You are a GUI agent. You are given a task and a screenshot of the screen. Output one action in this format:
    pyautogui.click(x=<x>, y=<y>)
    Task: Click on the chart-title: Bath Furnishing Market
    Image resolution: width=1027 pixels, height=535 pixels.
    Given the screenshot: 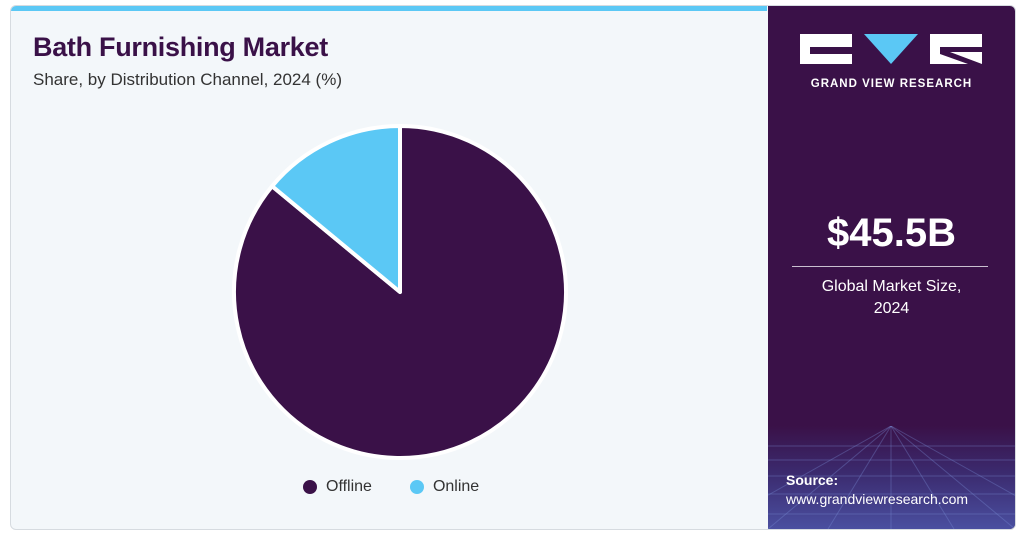 What is the action you would take?
    pyautogui.click(x=180, y=47)
    